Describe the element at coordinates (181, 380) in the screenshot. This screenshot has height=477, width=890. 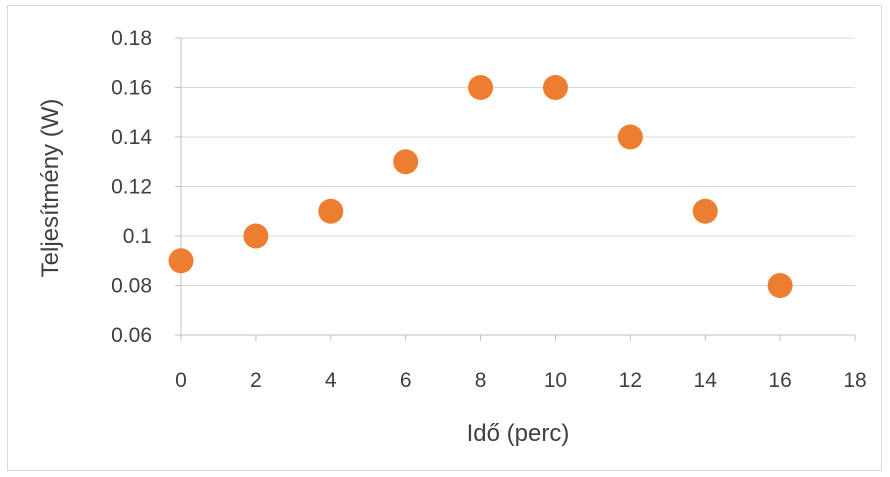
I see `x-tick-label: 0` at that location.